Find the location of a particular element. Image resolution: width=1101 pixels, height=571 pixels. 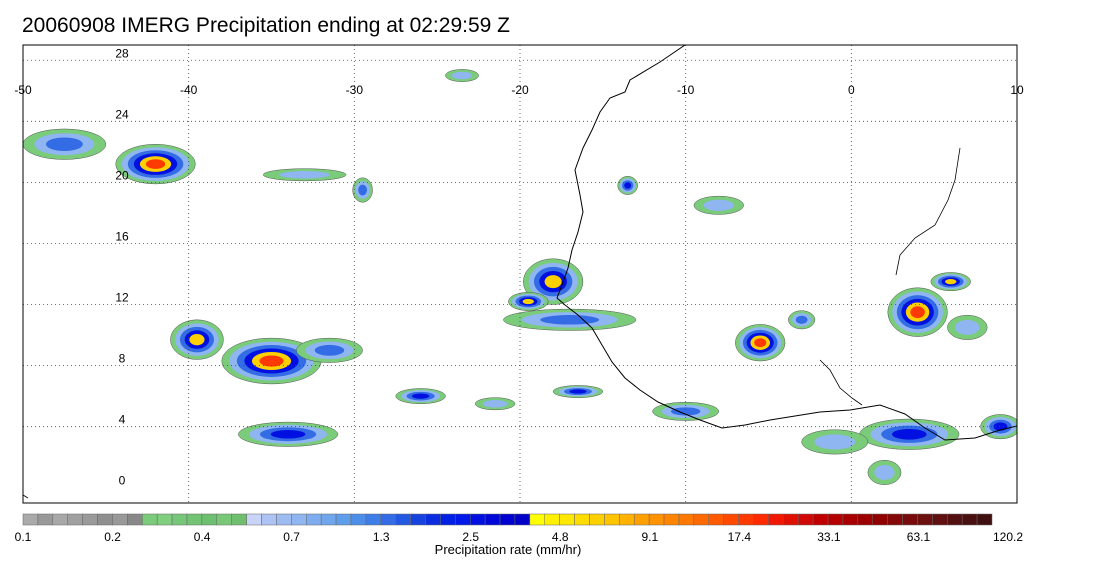

colorbar-tick-label: 63.1 is located at coordinates (919, 537).